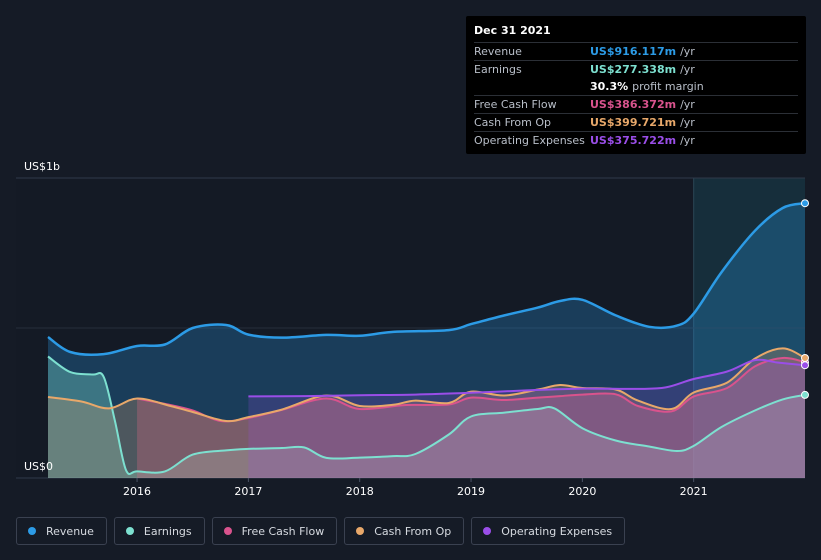 The width and height of the screenshot is (821, 560). Describe the element at coordinates (694, 491) in the screenshot. I see `x-tick-label: 2021` at that location.